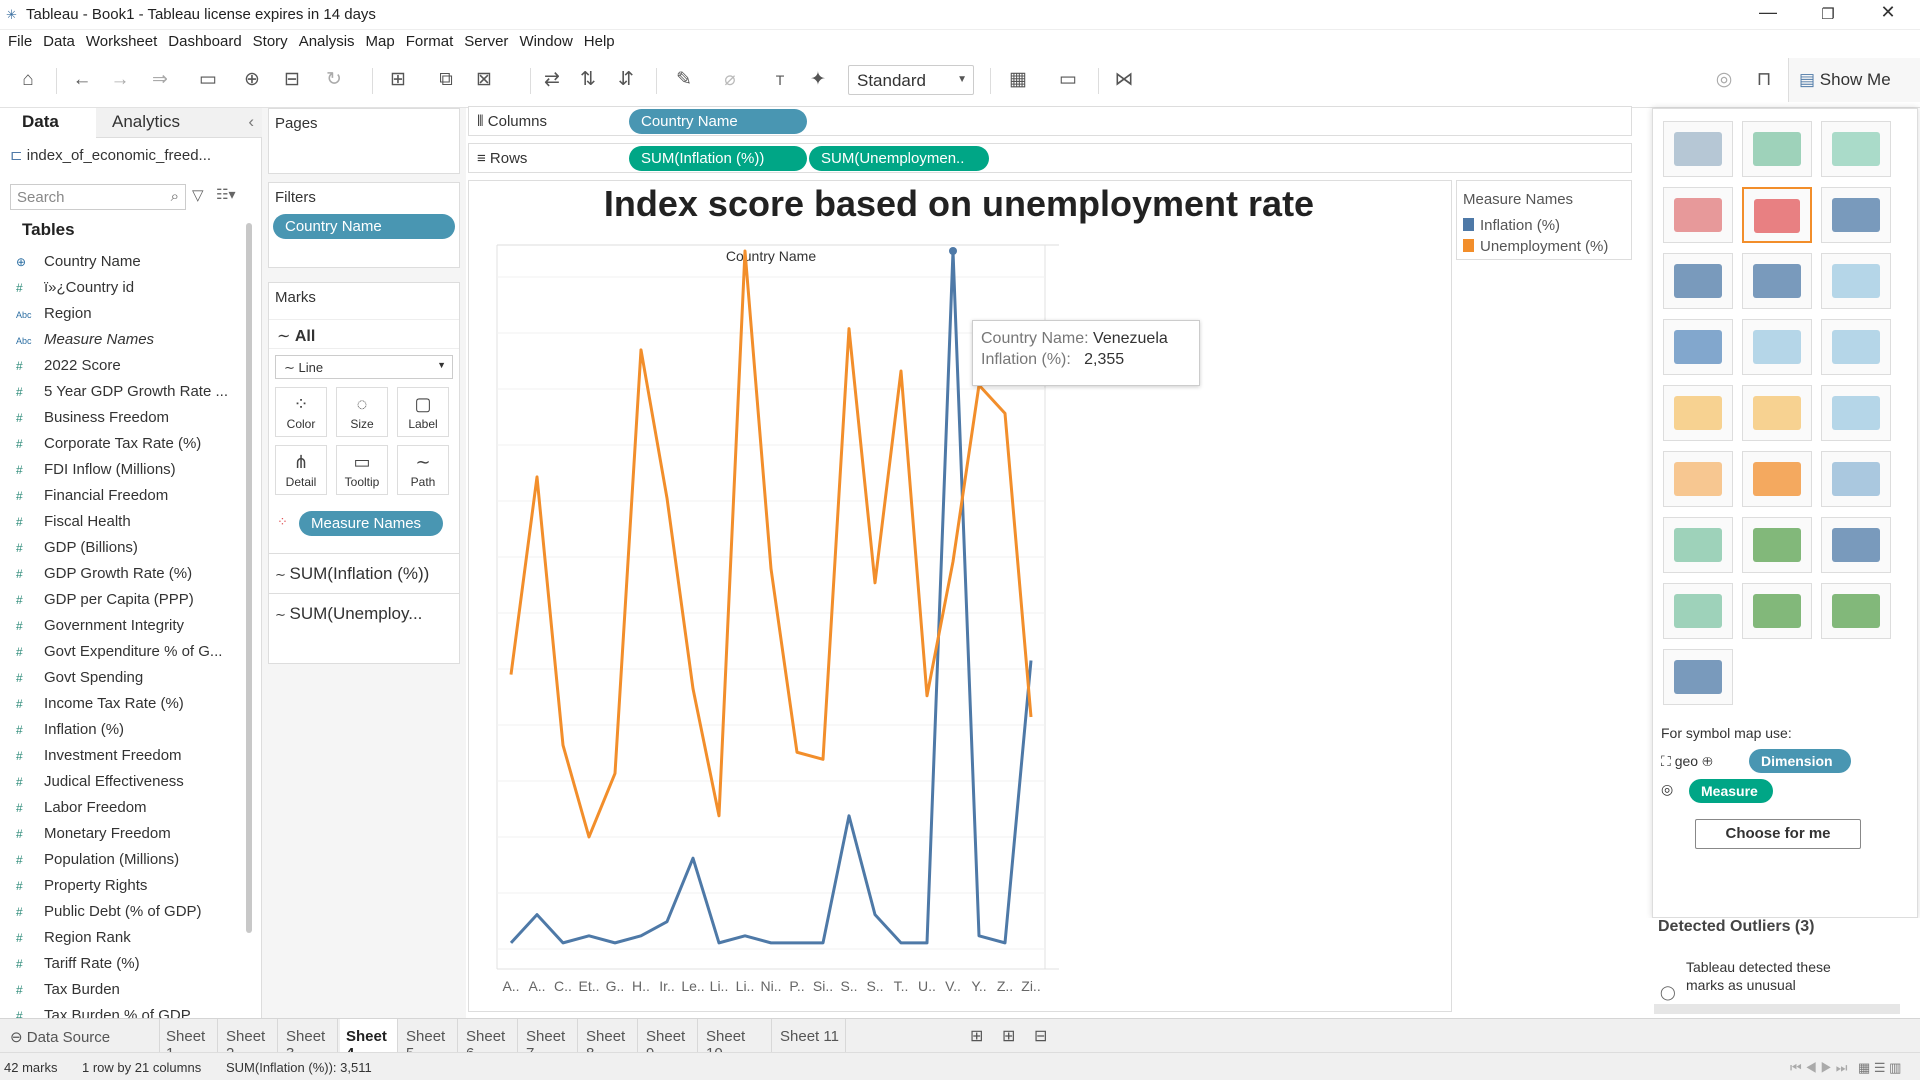  I want to click on menu-item: File, so click(20, 41).